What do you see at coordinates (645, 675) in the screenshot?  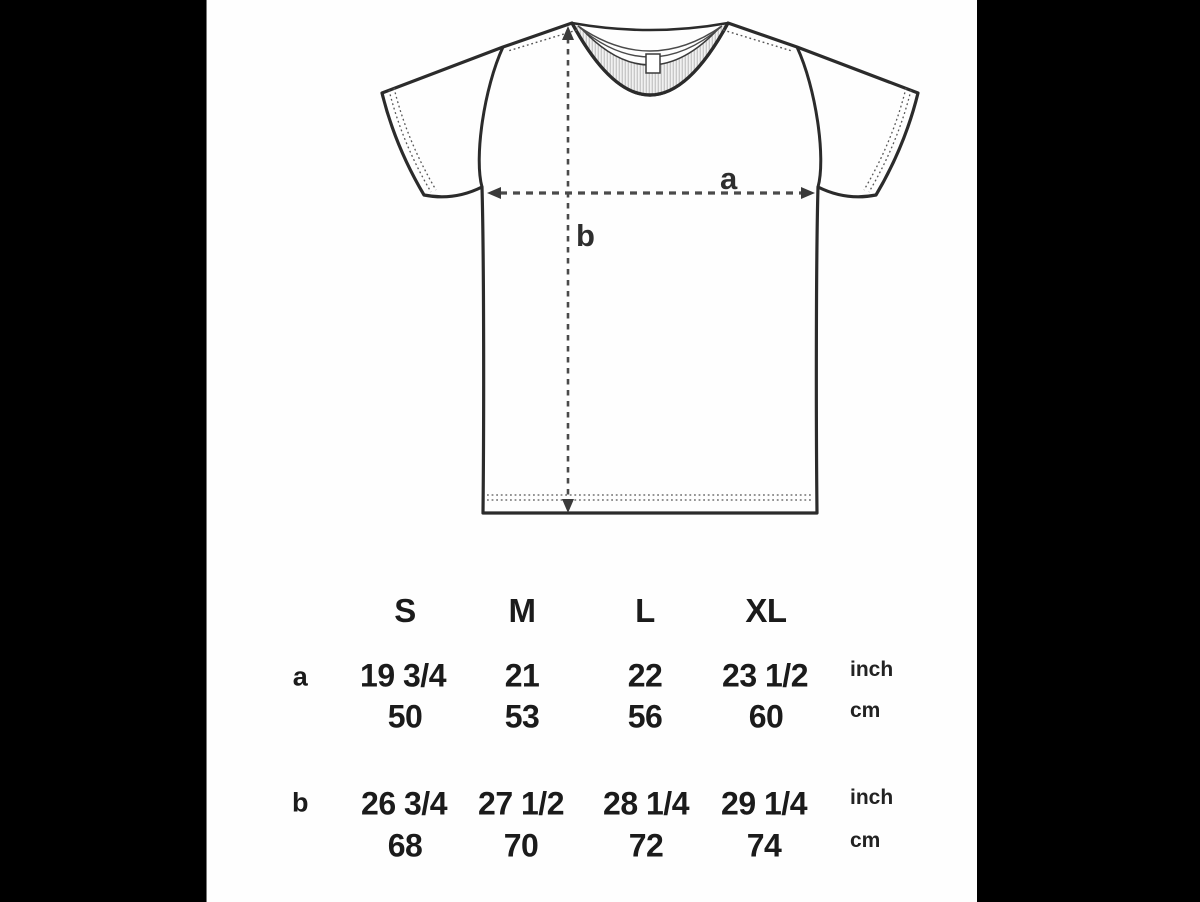 I see `row-a-inch-l: 22` at bounding box center [645, 675].